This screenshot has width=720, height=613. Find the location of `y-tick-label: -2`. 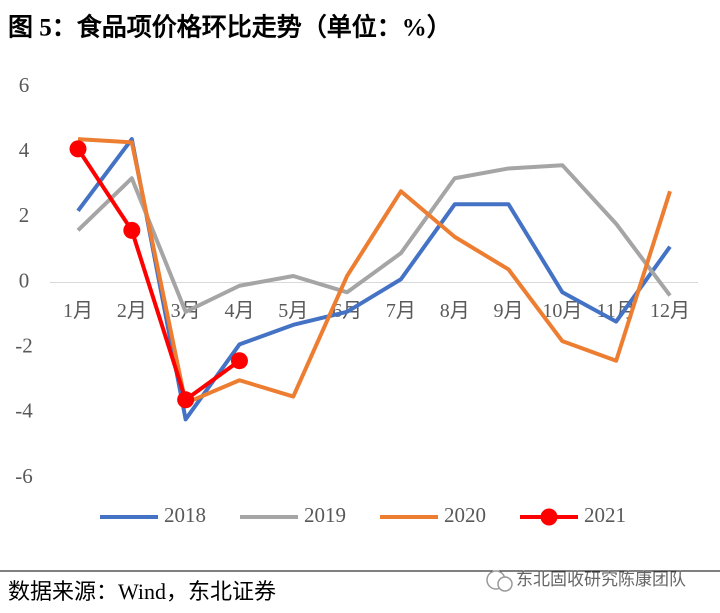

y-tick-label: -2 is located at coordinates (24, 345).